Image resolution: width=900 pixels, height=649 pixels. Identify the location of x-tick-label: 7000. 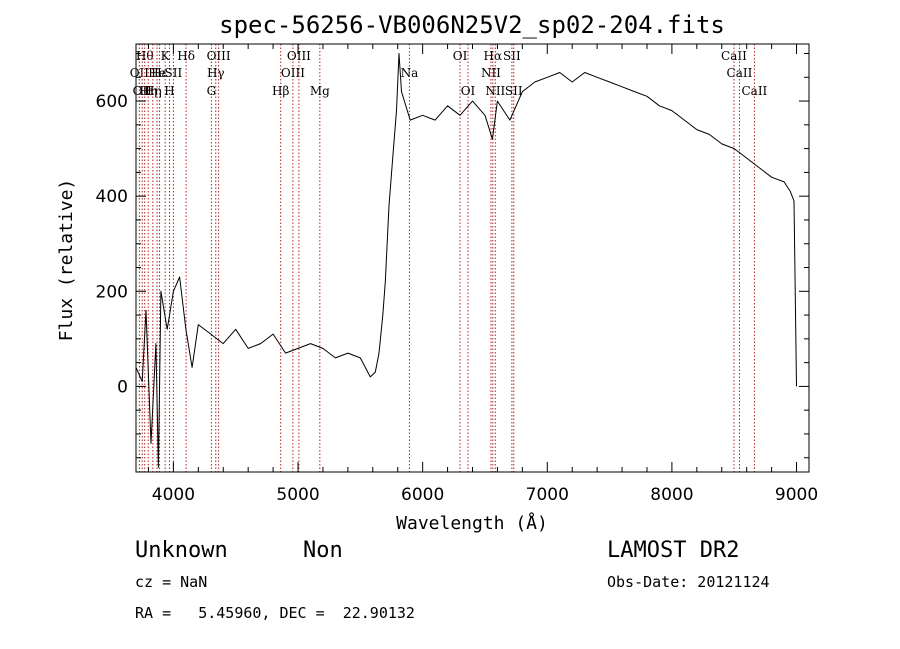
(547, 495).